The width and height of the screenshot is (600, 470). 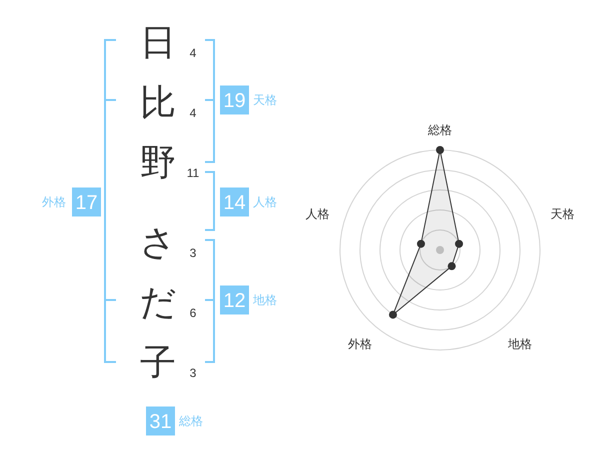 I want to click on spoke-label: 人格, so click(x=318, y=214).